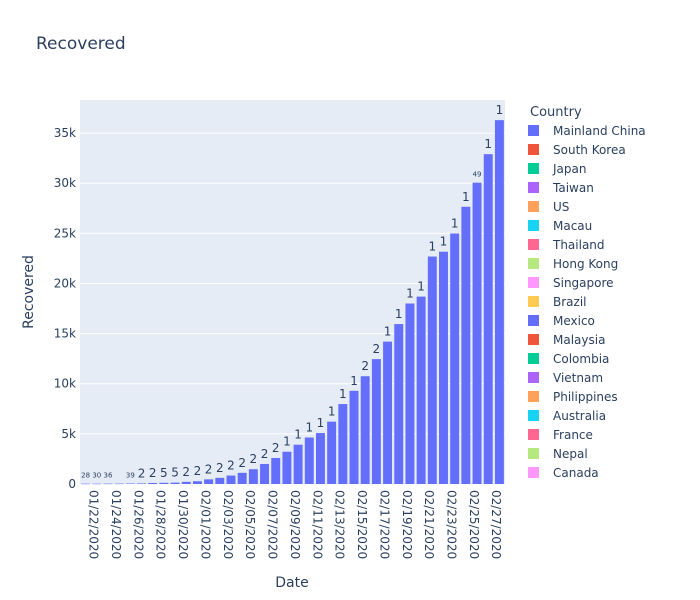 The width and height of the screenshot is (700, 600). I want to click on bar-data-label: 5, so click(164, 473).